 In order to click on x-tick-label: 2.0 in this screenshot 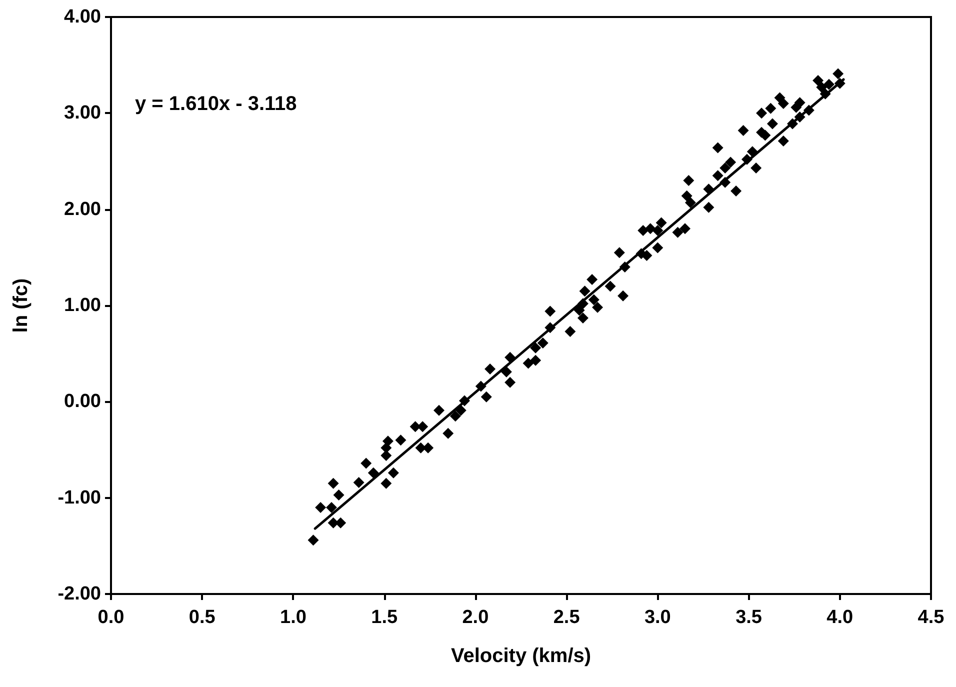, I will do `click(475, 617)`.